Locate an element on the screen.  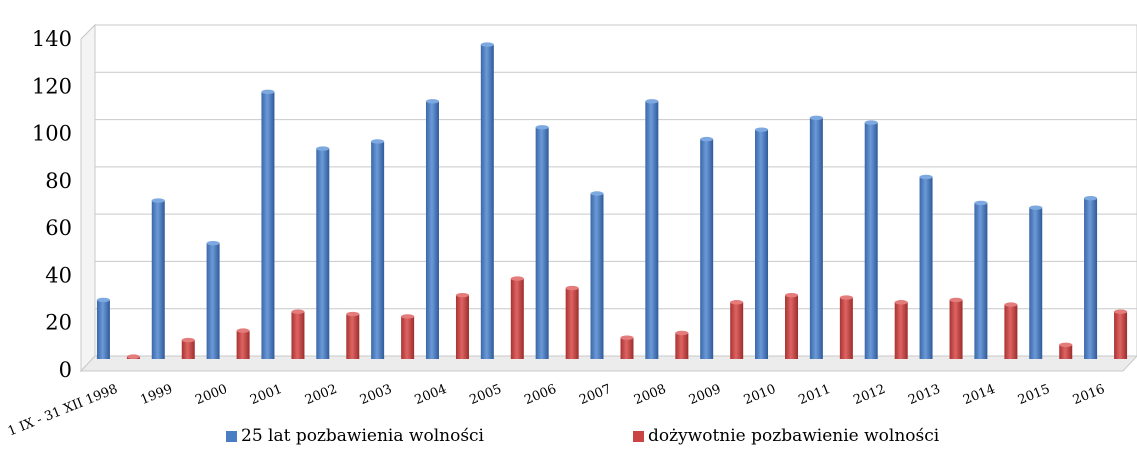
x-tick-label: 2007 is located at coordinates (595, 395).